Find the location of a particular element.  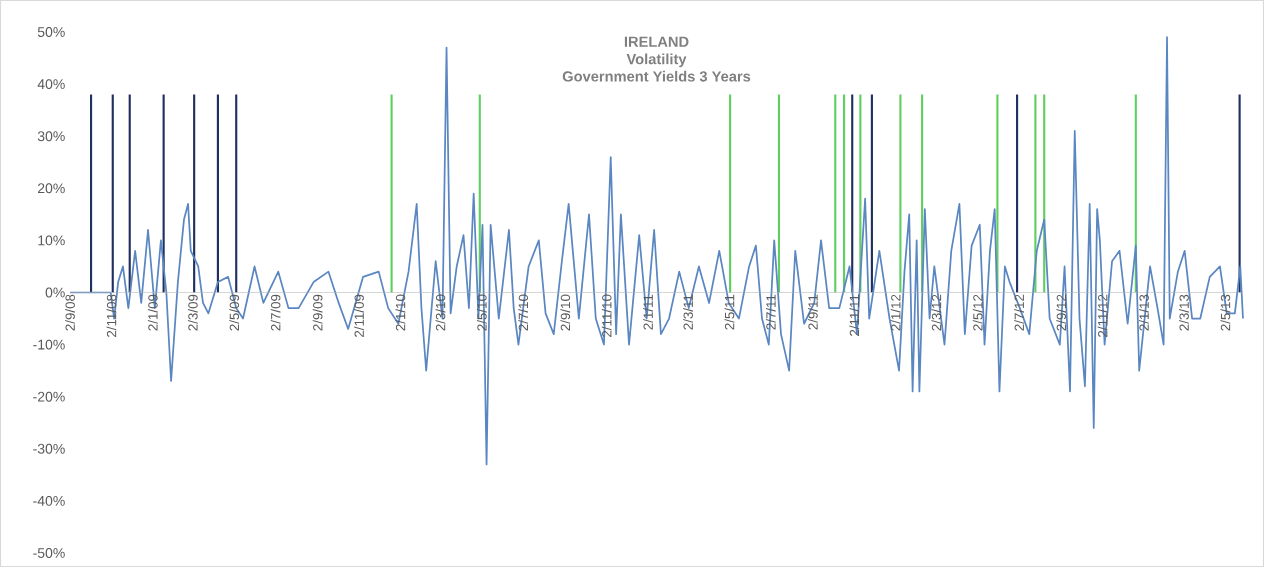

x-tick-label: 2/9/12 is located at coordinates (1061, 312).